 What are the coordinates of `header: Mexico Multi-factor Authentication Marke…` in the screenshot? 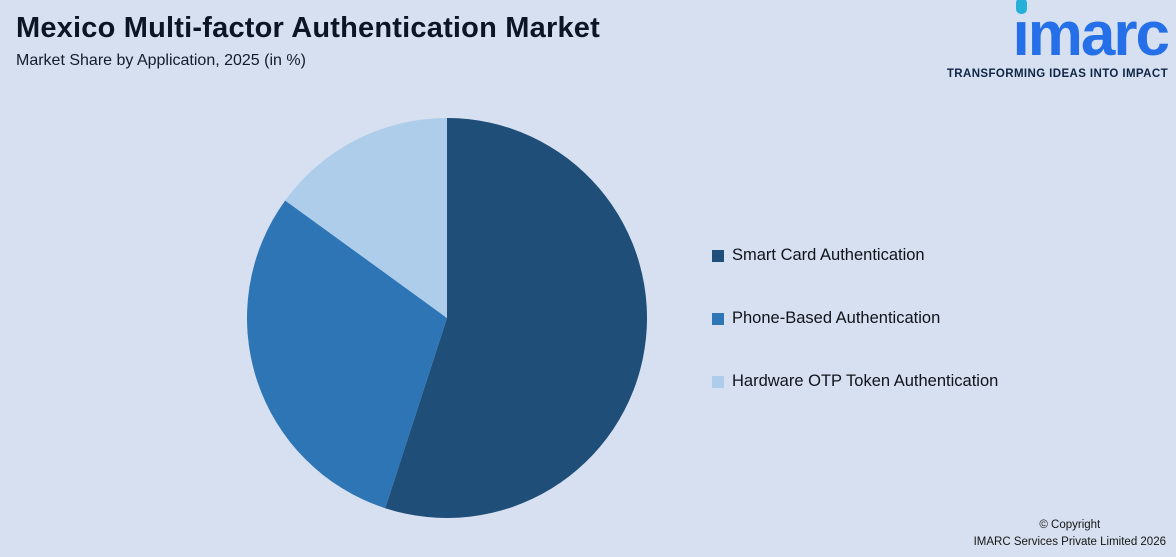 It's located at (308, 41).